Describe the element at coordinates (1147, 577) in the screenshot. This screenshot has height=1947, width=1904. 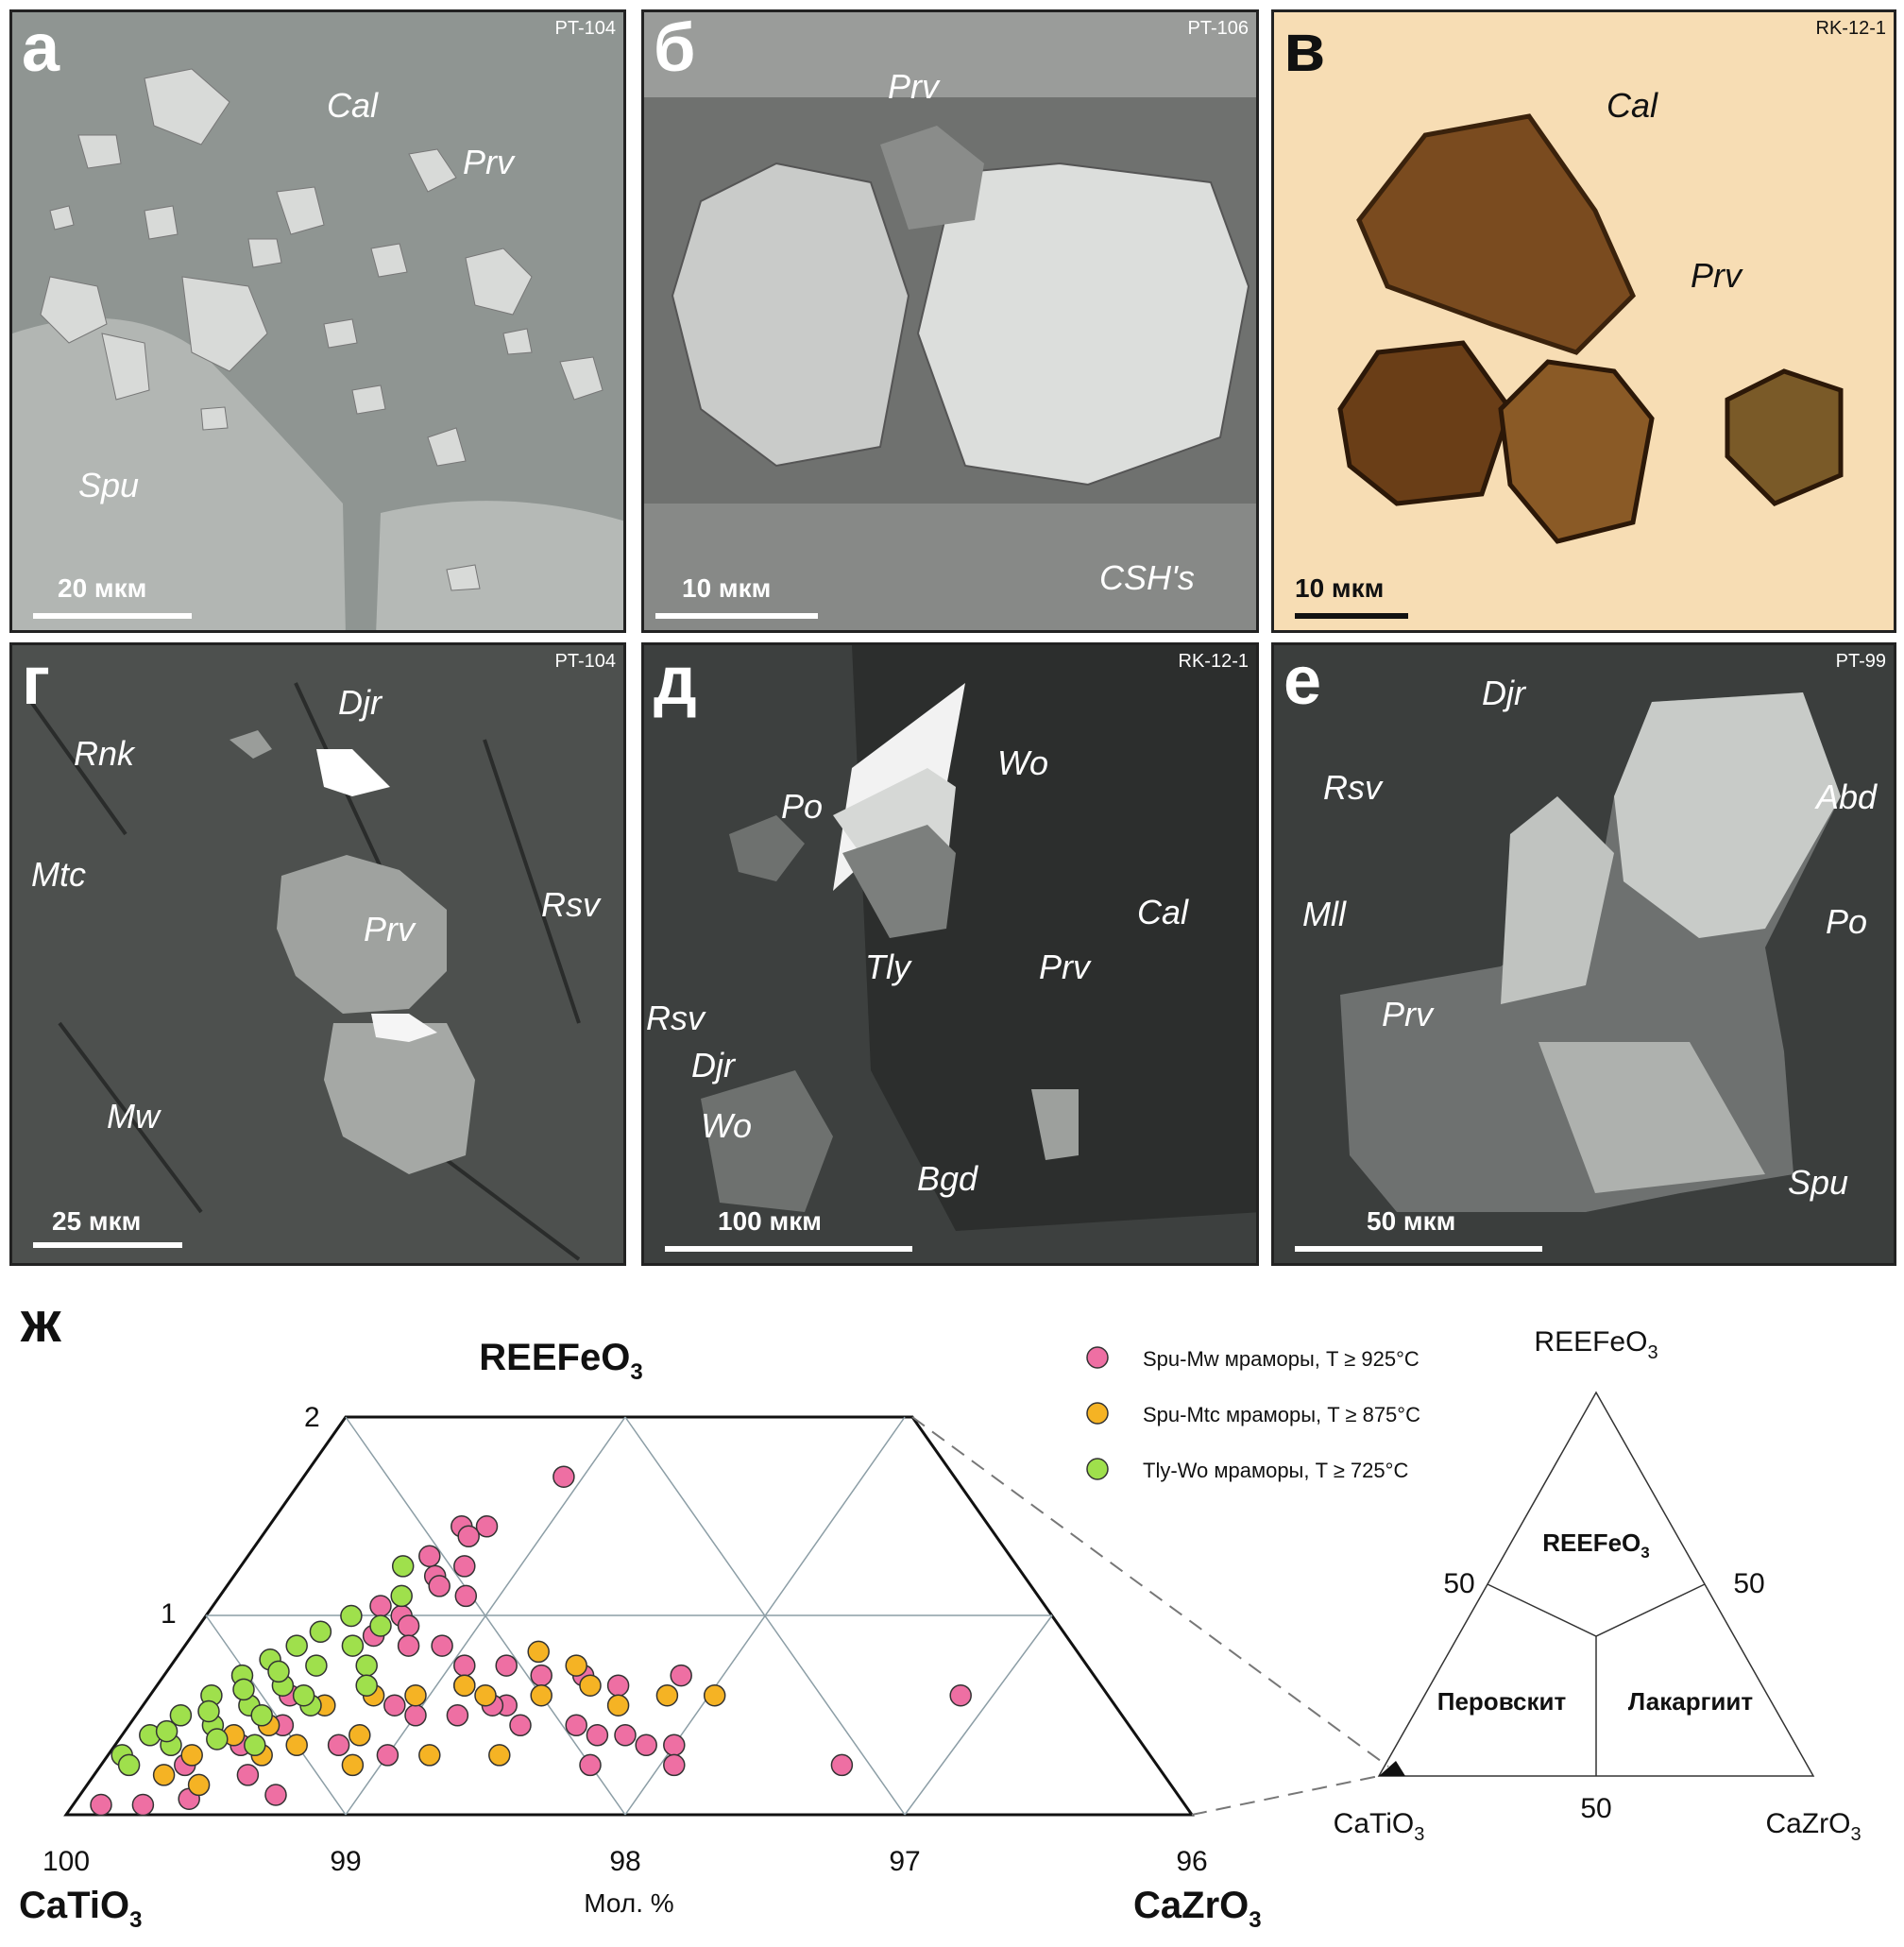
I see `mineral-label: CSH's` at that location.